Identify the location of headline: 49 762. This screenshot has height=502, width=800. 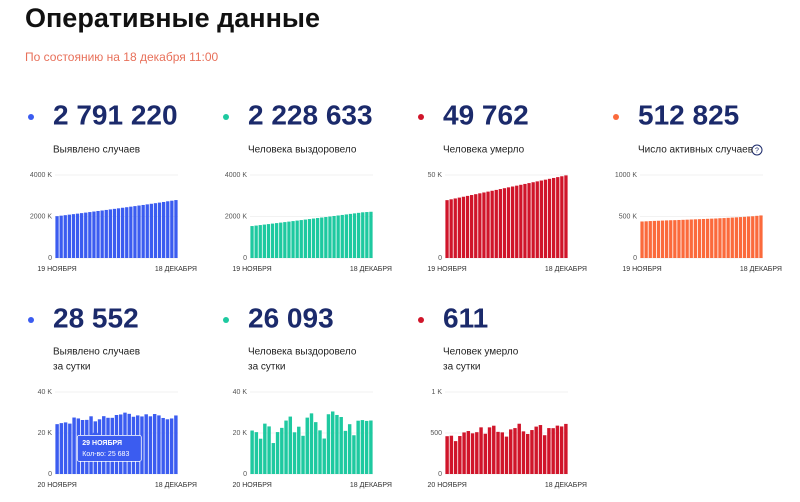
(486, 114).